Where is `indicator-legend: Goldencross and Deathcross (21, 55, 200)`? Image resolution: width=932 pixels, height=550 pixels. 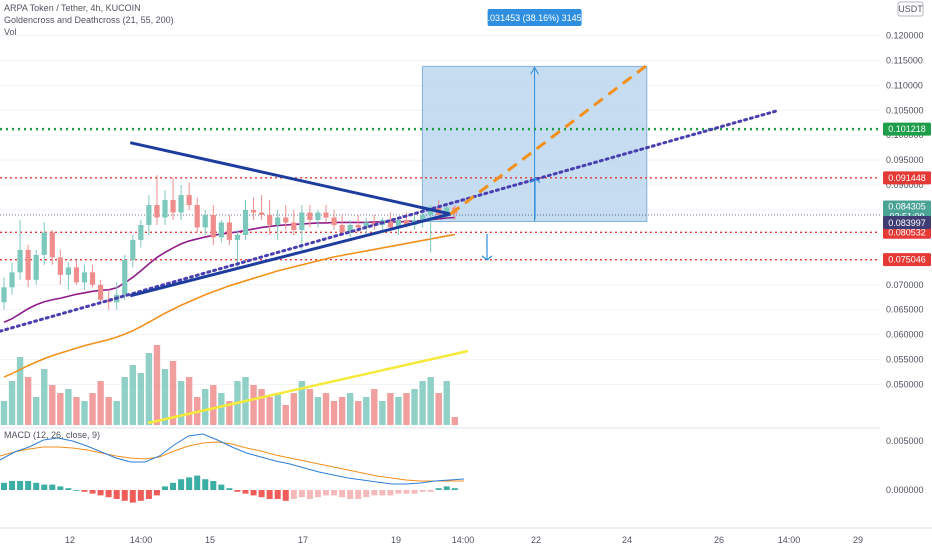
indicator-legend: Goldencross and Deathcross (21, 55, 200) is located at coordinates (89, 20).